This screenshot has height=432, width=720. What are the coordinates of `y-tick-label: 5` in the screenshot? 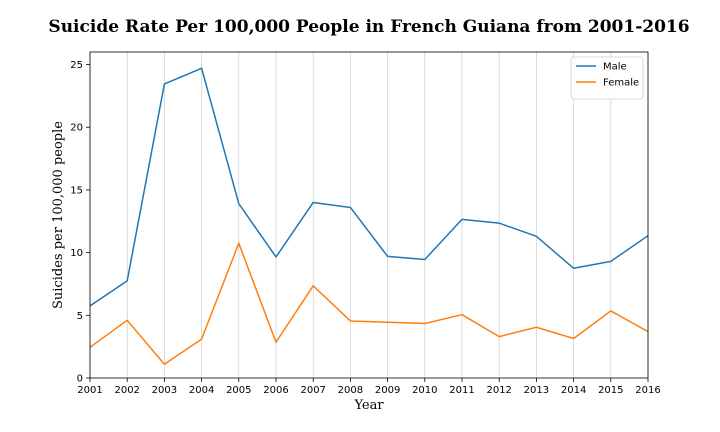 It's located at (80, 316).